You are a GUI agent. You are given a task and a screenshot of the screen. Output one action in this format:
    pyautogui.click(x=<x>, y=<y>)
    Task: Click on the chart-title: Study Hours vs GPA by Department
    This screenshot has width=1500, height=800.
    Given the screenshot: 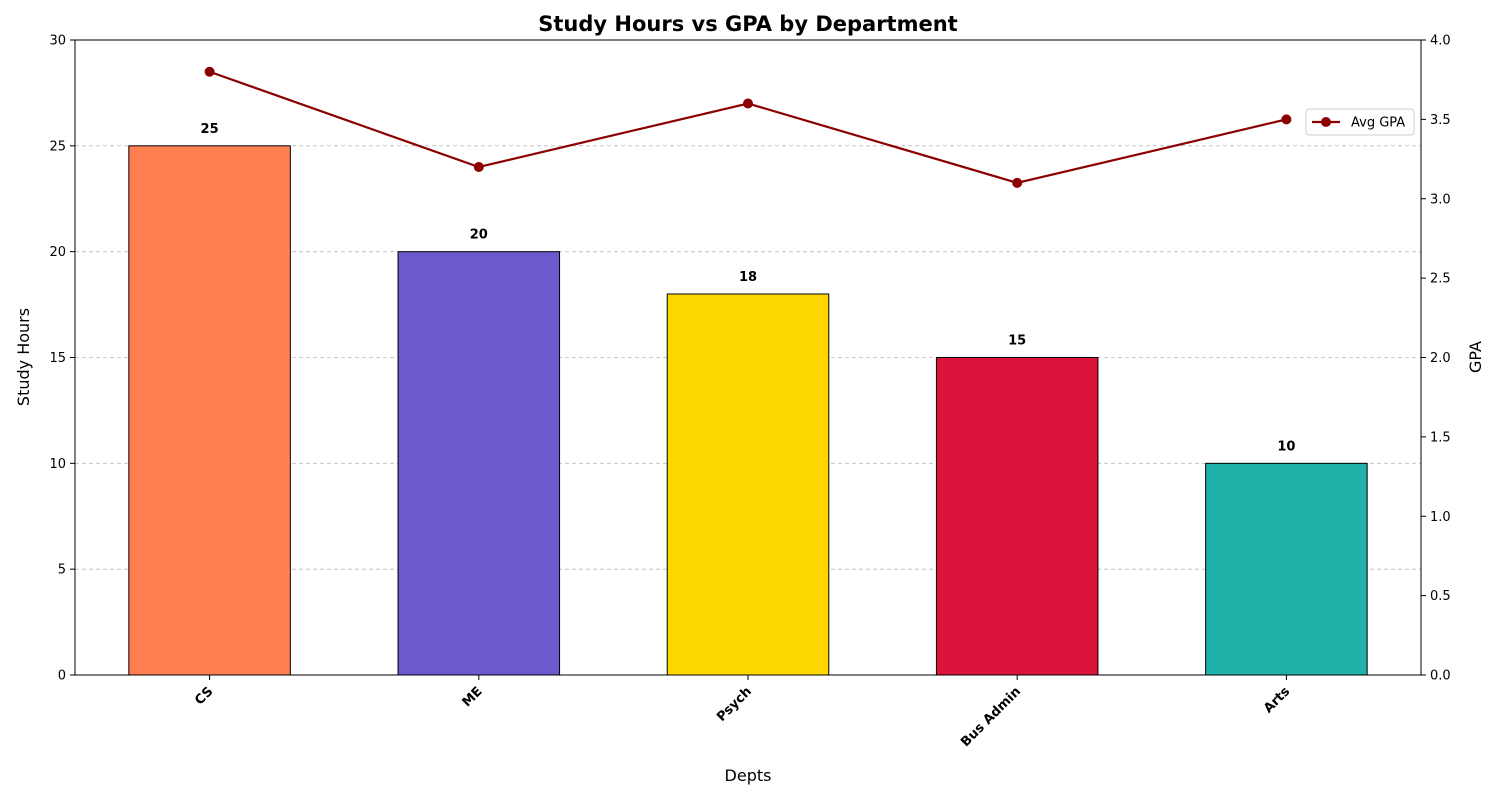 What is the action you would take?
    pyautogui.click(x=747, y=24)
    